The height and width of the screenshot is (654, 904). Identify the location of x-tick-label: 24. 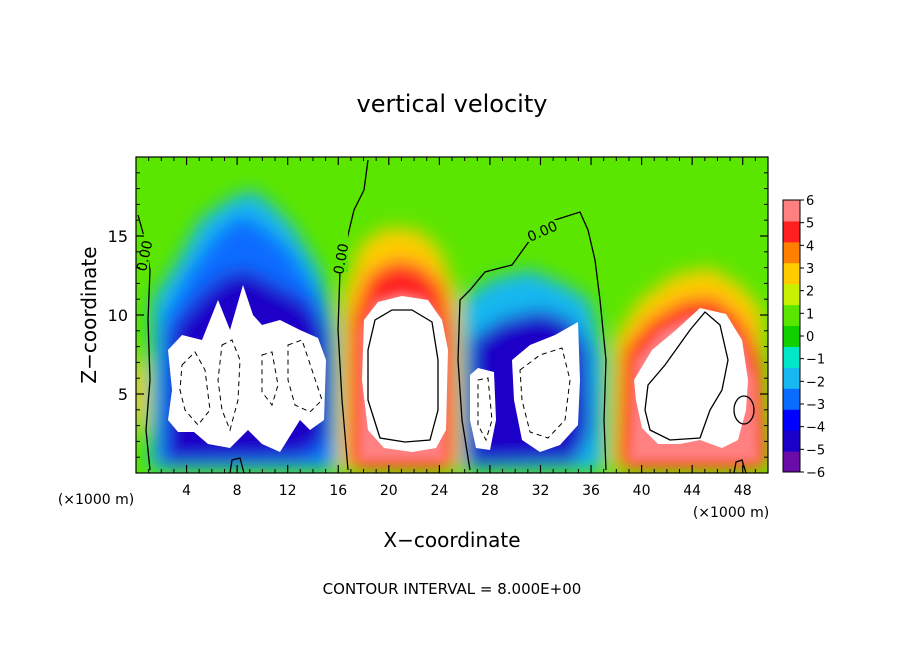
(439, 491).